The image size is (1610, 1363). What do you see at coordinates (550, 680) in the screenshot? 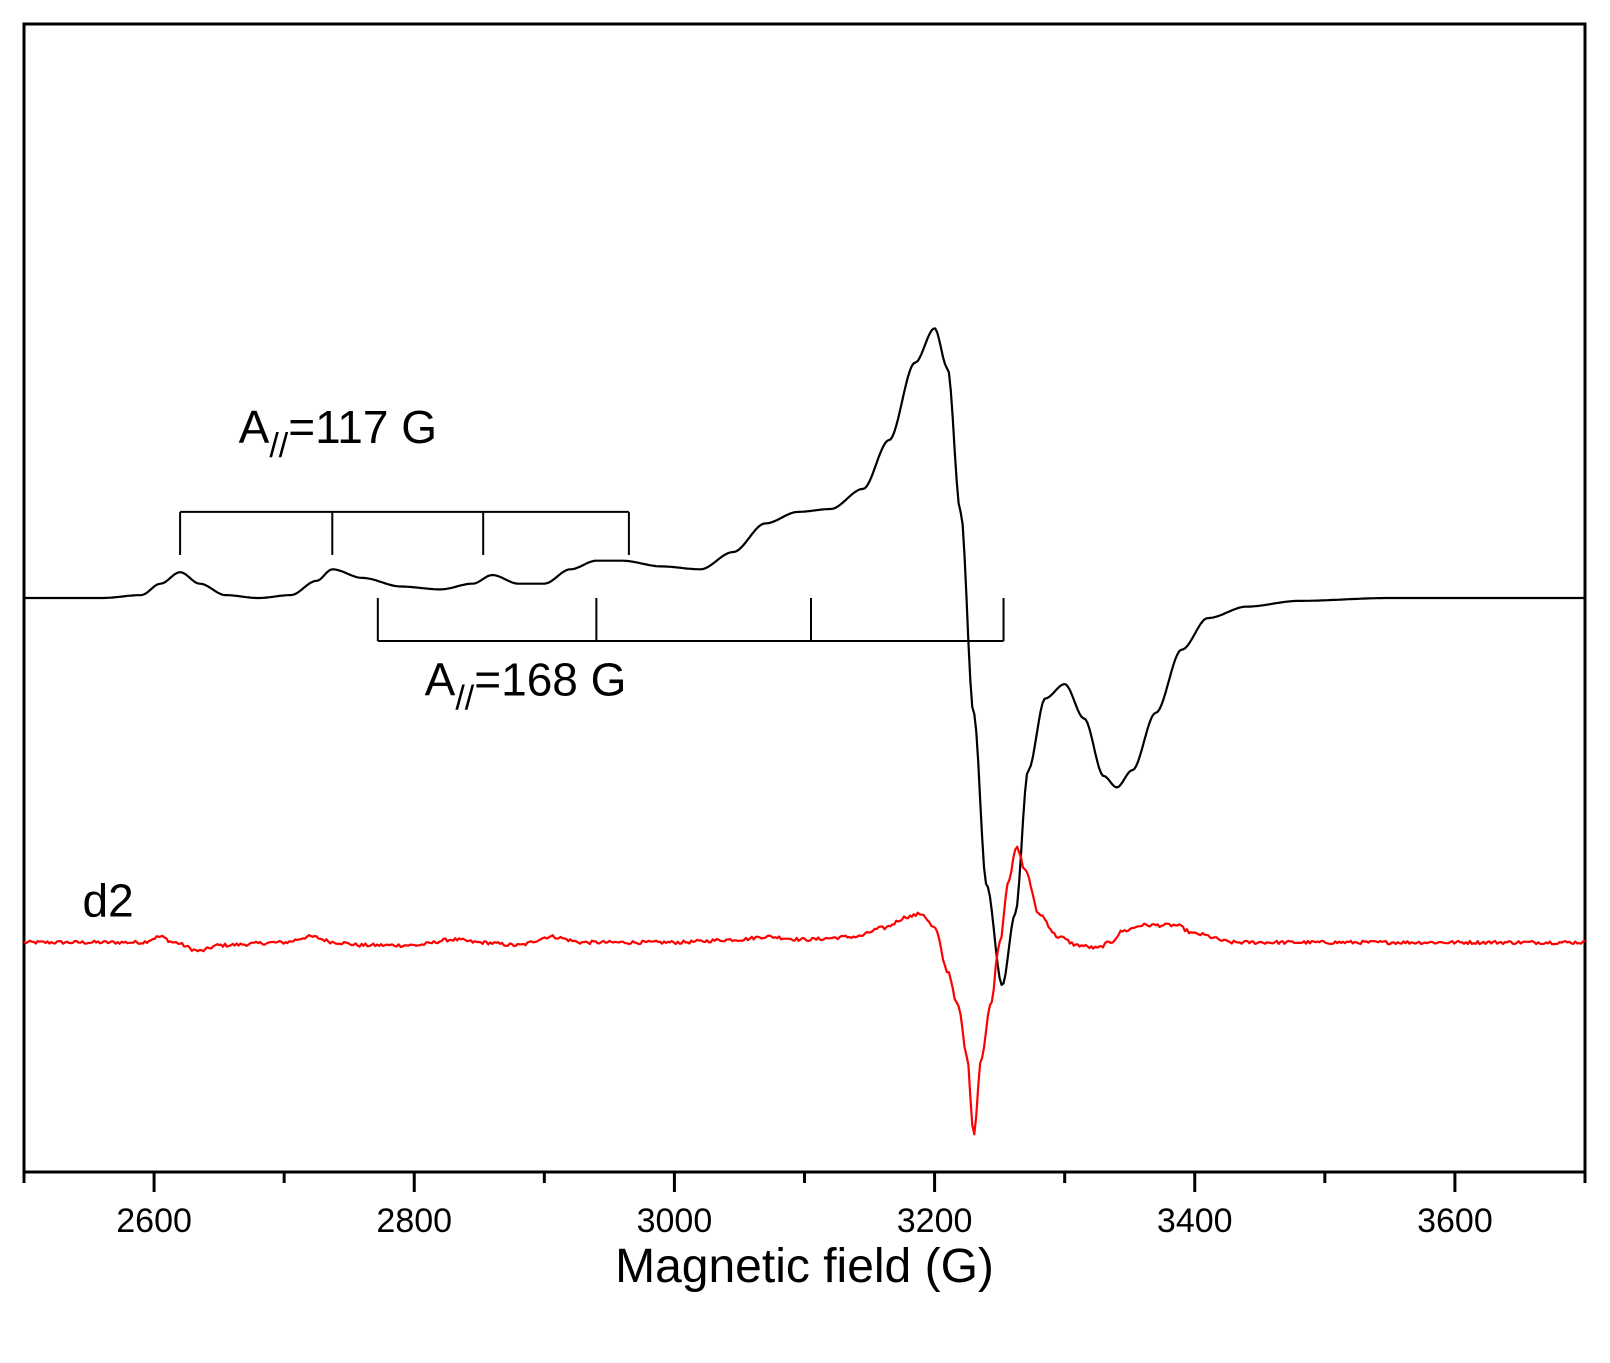
I see `hyperfine-label-value: =168 G` at bounding box center [550, 680].